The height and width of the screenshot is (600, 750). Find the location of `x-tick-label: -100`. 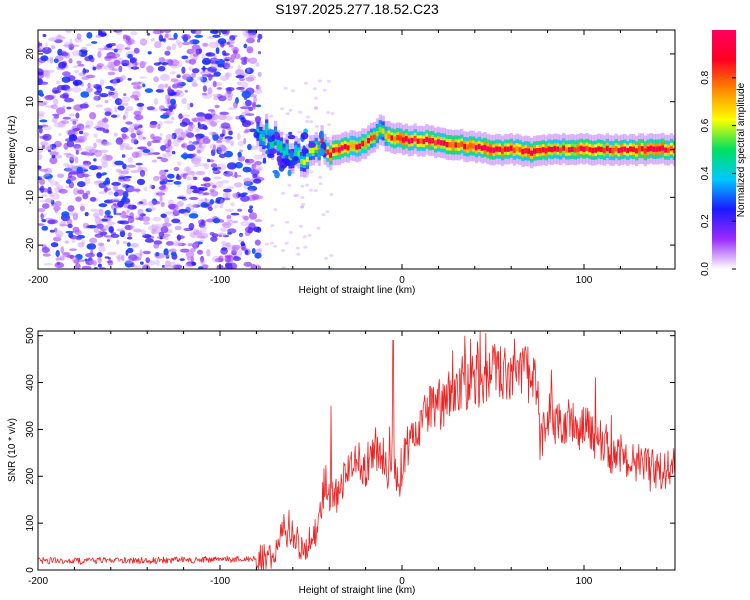

x-tick-label: -100 is located at coordinates (220, 581).